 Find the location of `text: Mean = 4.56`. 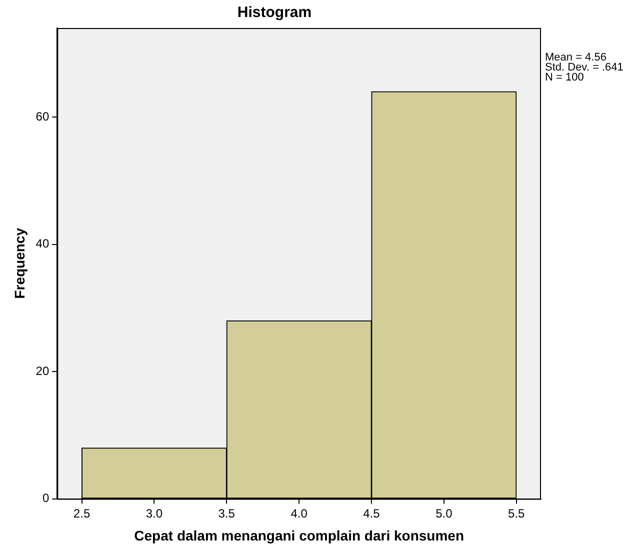

text: Mean = 4.56 is located at coordinates (575, 58).